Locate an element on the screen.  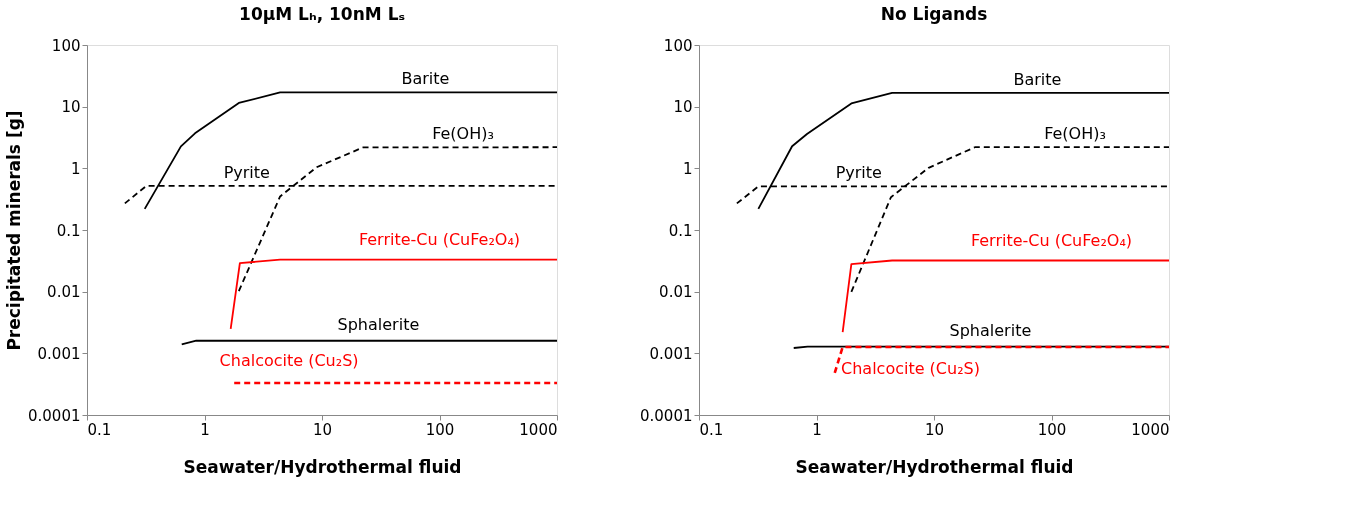
y-axis-title: Precipitated minerals [g] is located at coordinates (14, 230).